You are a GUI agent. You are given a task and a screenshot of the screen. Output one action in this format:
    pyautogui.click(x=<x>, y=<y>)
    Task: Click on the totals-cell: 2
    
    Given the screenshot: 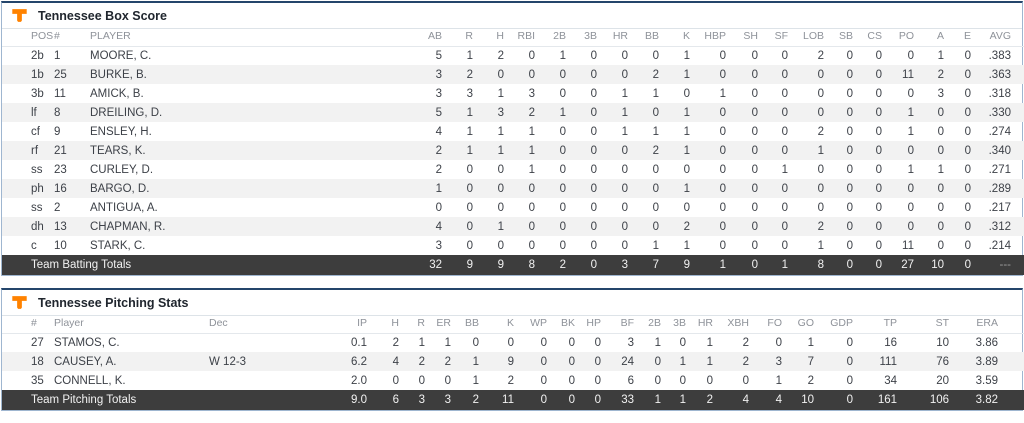 What is the action you would take?
    pyautogui.click(x=709, y=400)
    